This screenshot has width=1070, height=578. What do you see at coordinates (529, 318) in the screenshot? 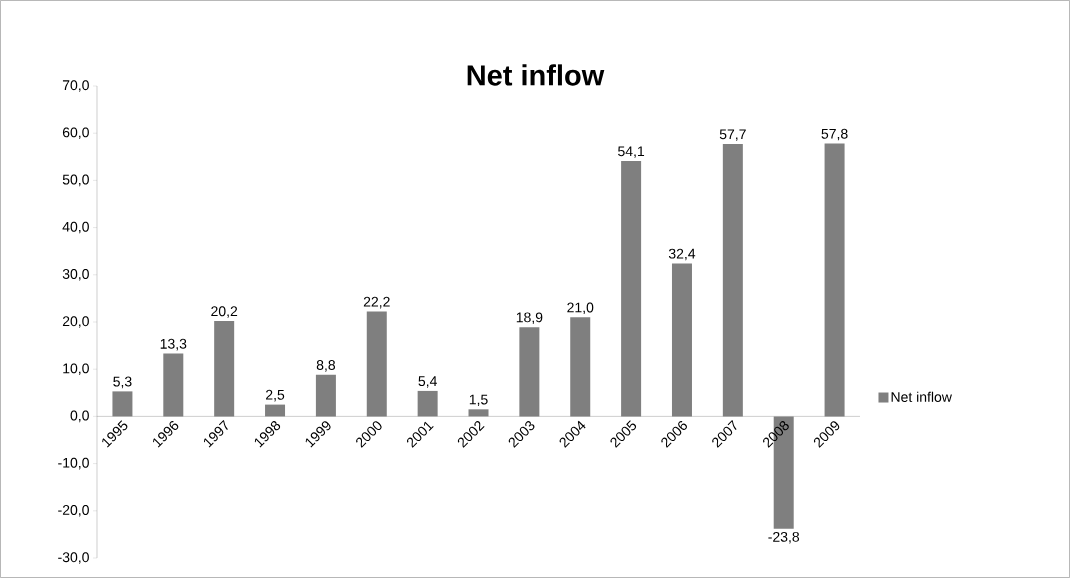
I see `data-label: 18,9` at bounding box center [529, 318].